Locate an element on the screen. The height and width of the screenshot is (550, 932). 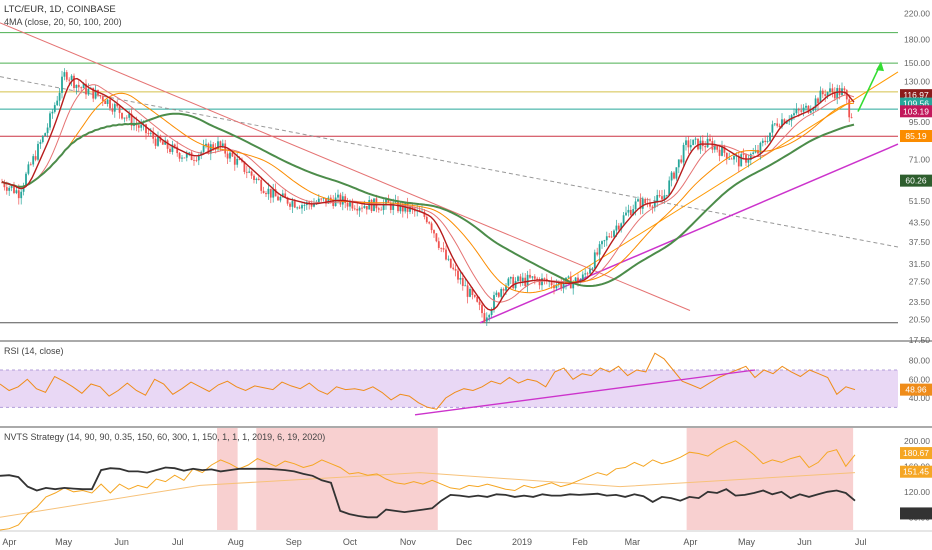
price-axis-tick-5: 71.00 is located at coordinates (920, 159).